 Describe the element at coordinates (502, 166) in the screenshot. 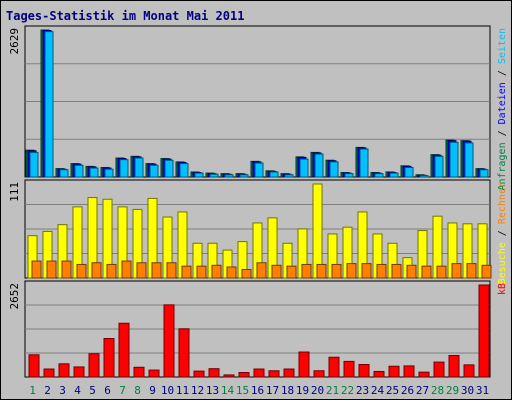

I see `legend-entry: Anfragen` at that location.